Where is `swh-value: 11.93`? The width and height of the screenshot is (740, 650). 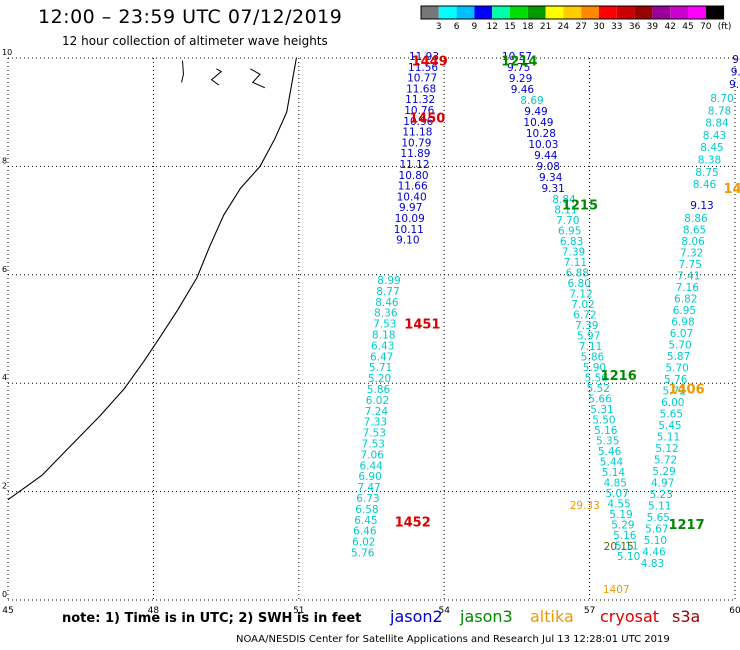
swh-value: 11.93 is located at coordinates (424, 57).